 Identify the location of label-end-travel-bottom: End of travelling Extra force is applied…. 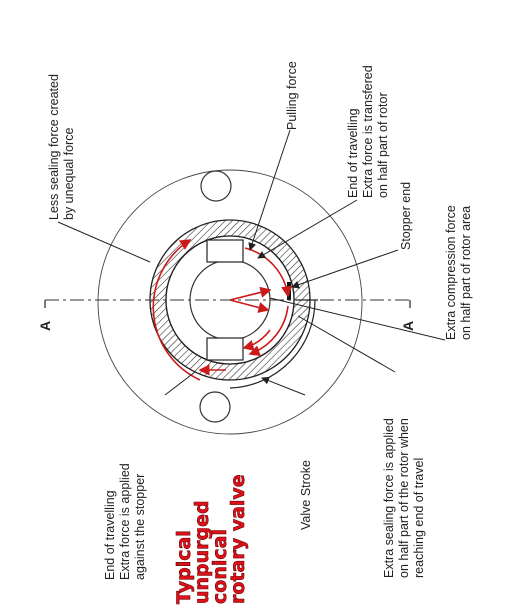
(125, 520).